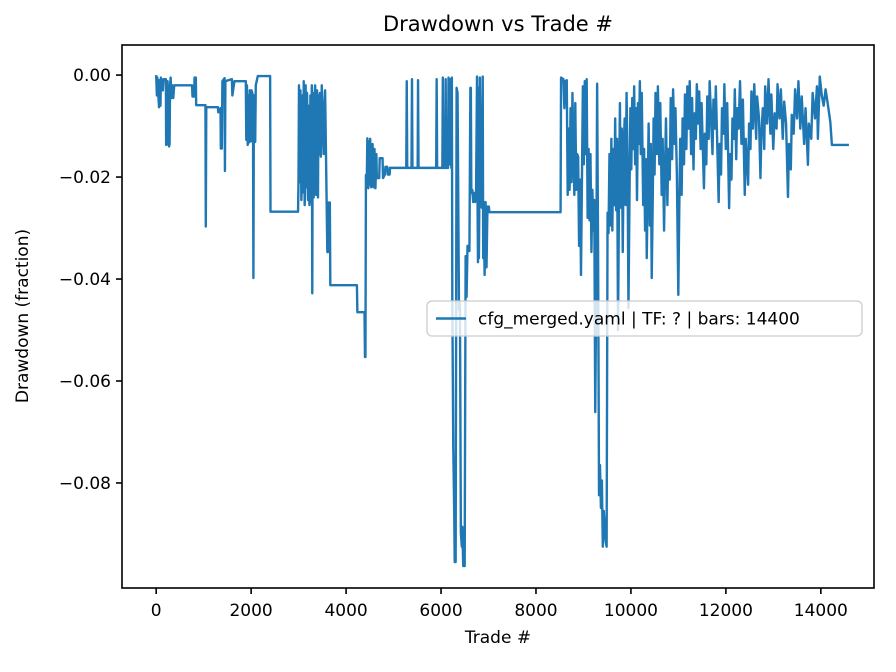 Image resolution: width=896 pixels, height=672 pixels. What do you see at coordinates (440, 611) in the screenshot?
I see `x-tick-label: 6000` at bounding box center [440, 611].